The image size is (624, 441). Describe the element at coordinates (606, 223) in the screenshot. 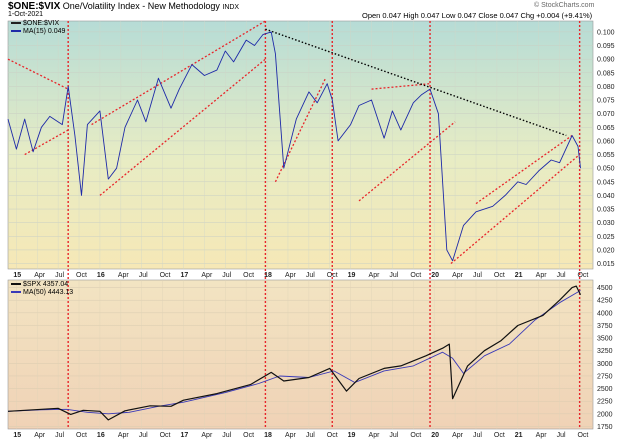

I see `y-tick-label: 0.030` at that location.